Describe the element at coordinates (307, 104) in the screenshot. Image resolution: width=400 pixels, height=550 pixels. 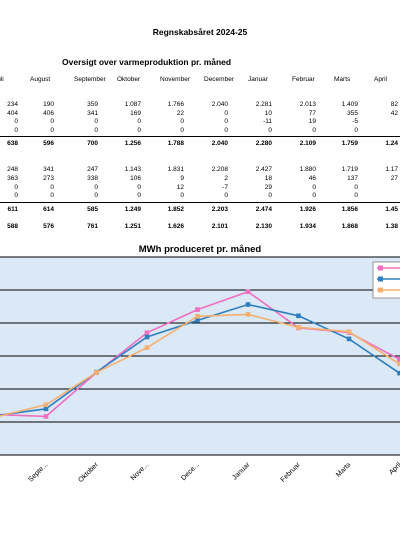
I see `table-cell: 2.013` at that location.